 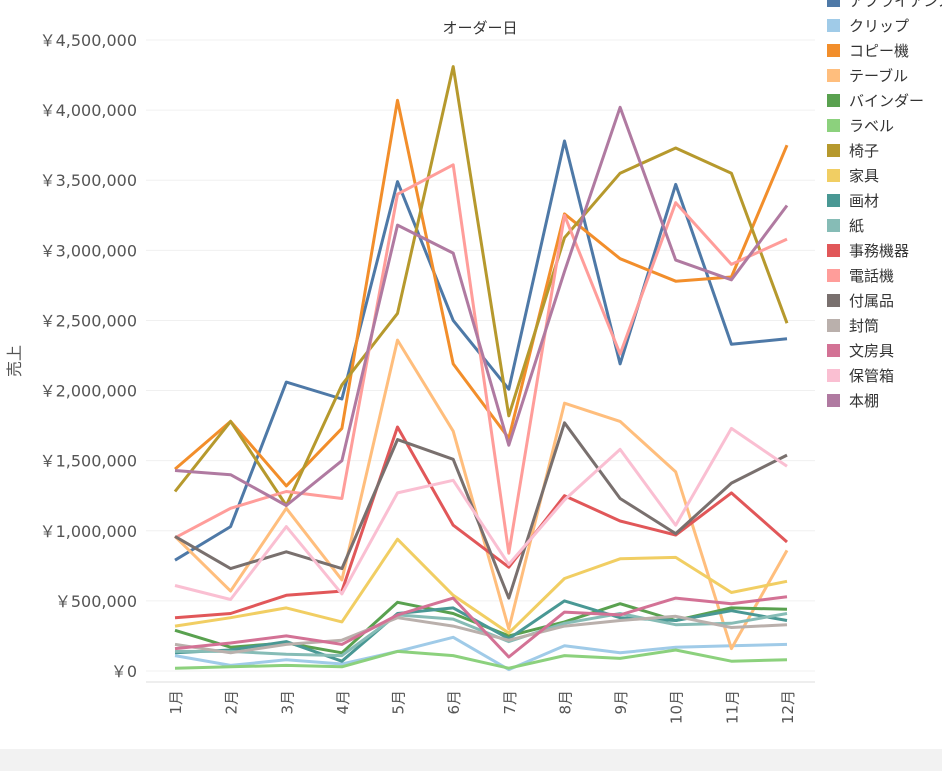 I want to click on x-tick-label: 10月, so click(x=677, y=707).